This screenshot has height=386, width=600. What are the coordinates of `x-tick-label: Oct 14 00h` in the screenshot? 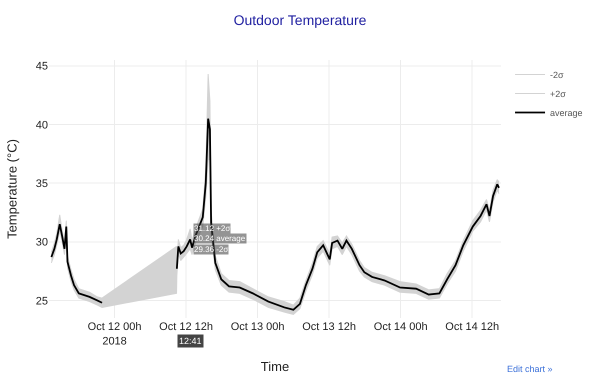 It's located at (401, 327).